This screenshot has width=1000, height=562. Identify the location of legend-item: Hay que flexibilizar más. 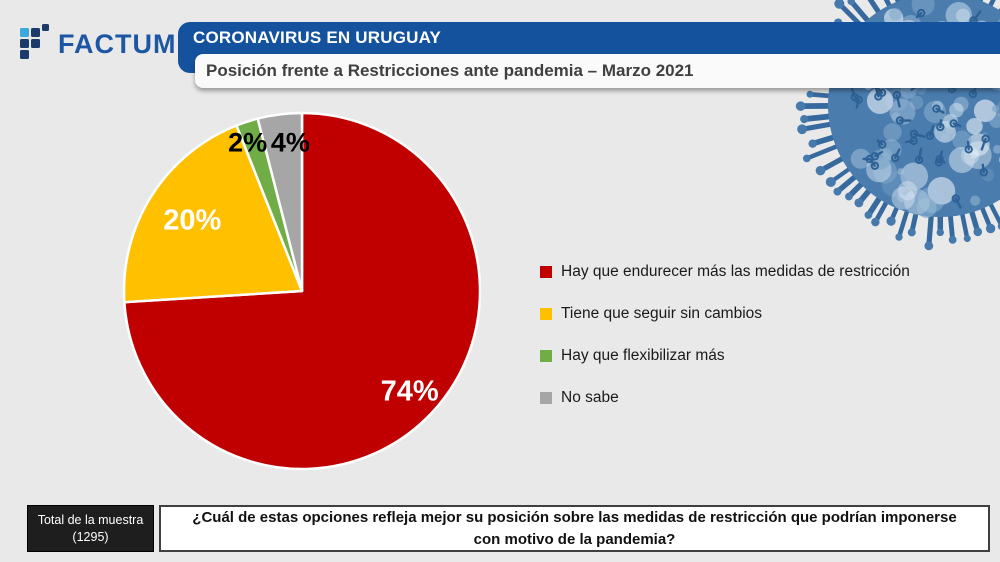
(725, 356).